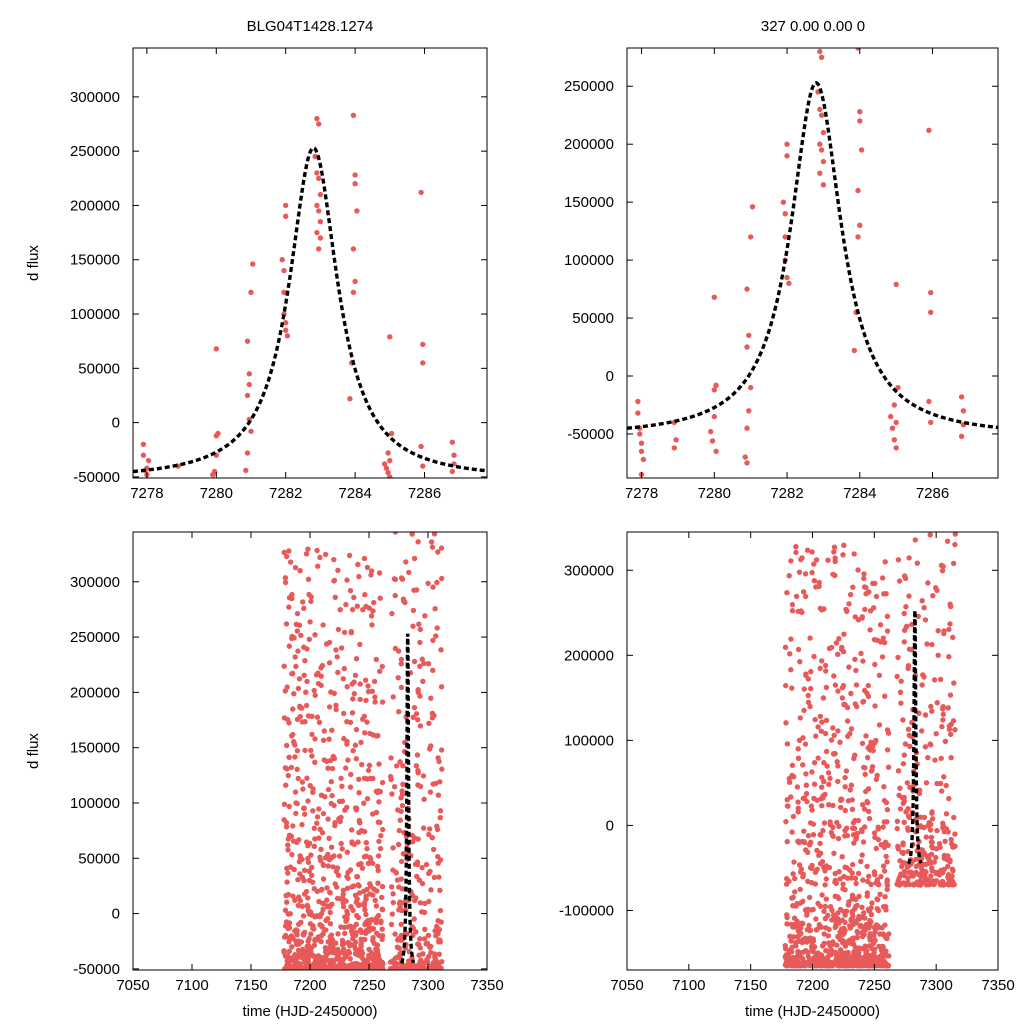 The image size is (1024, 1024). What do you see at coordinates (95, 692) in the screenshot?
I see `y-tick-label: 200000` at bounding box center [95, 692].